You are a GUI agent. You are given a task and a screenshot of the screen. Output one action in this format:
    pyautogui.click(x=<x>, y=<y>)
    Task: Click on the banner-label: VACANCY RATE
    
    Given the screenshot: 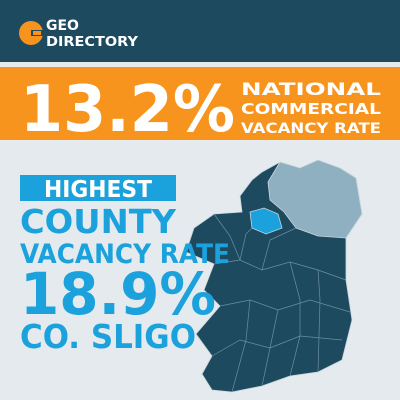 What is the action you would take?
    pyautogui.click(x=311, y=129)
    